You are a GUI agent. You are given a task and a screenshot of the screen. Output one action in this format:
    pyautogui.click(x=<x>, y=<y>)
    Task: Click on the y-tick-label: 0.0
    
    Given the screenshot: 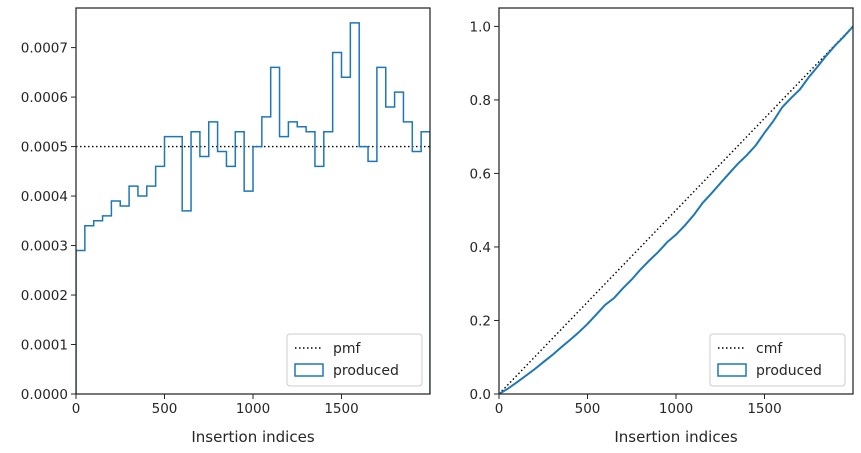 What is the action you would take?
    pyautogui.click(x=480, y=395)
    